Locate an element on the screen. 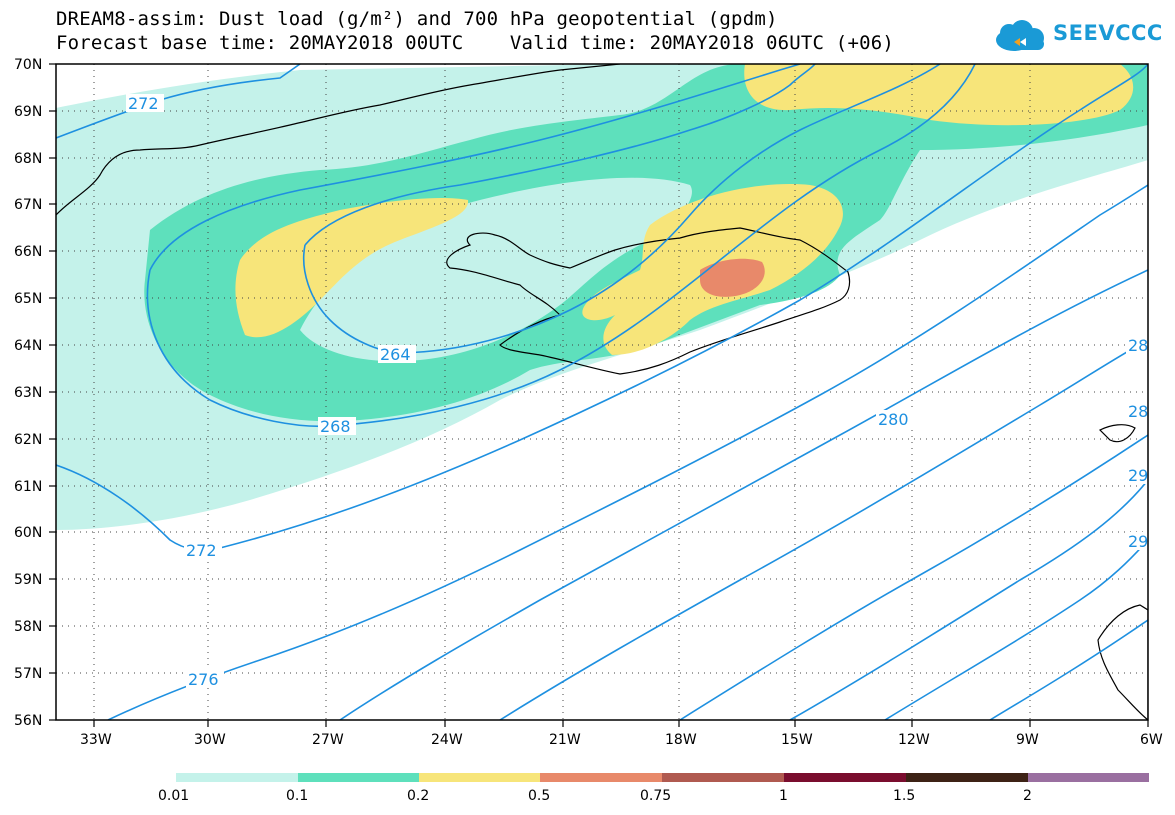 Image resolution: width=1175 pixels, height=815 pixels. lat-label: 58N is located at coordinates (28, 627).